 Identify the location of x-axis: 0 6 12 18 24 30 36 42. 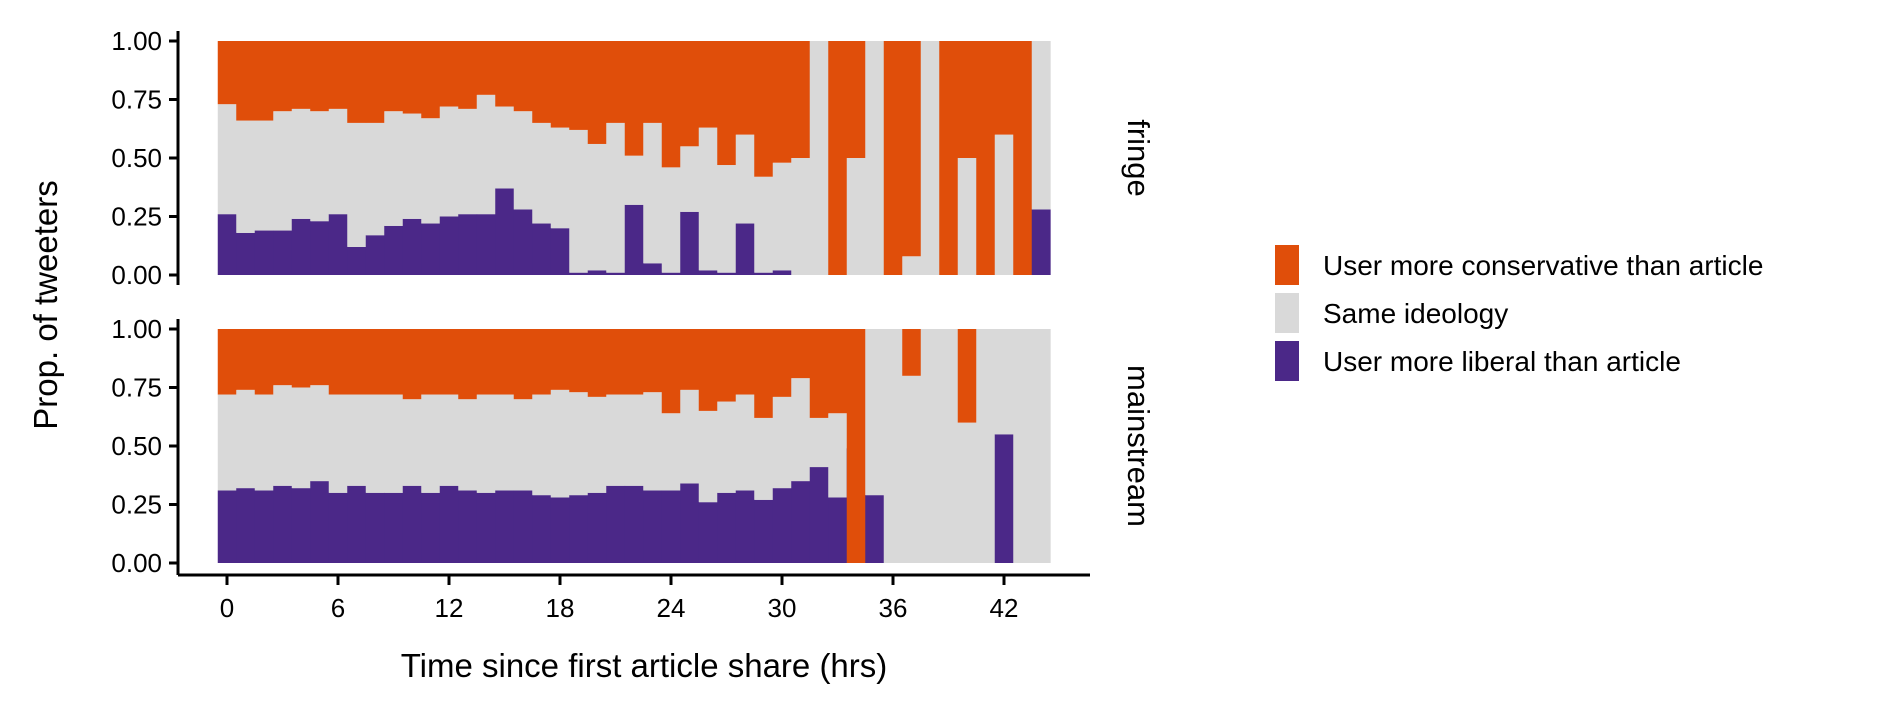
(634, 598).